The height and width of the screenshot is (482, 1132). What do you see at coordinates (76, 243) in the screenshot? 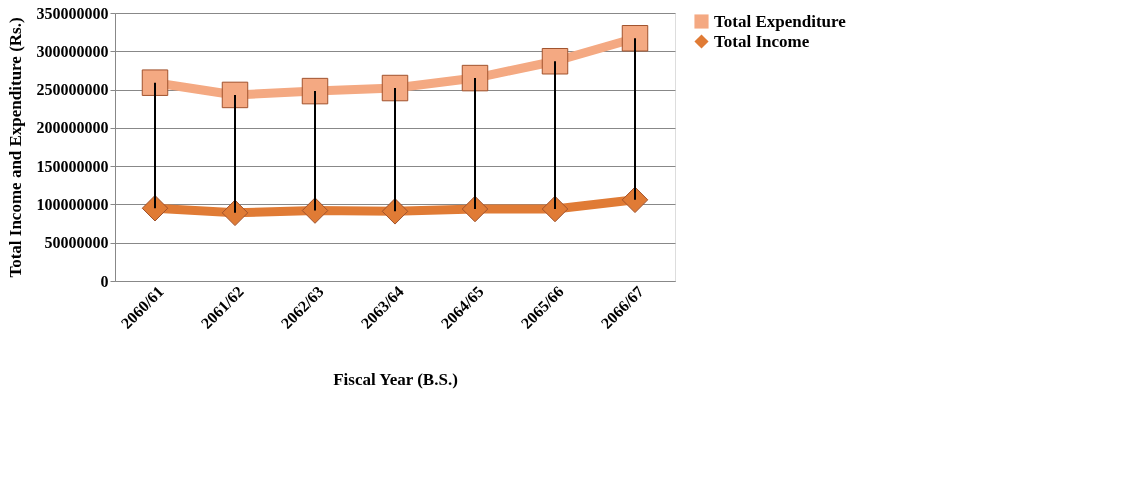
I see `y-tick-label: 50000000` at bounding box center [76, 243].